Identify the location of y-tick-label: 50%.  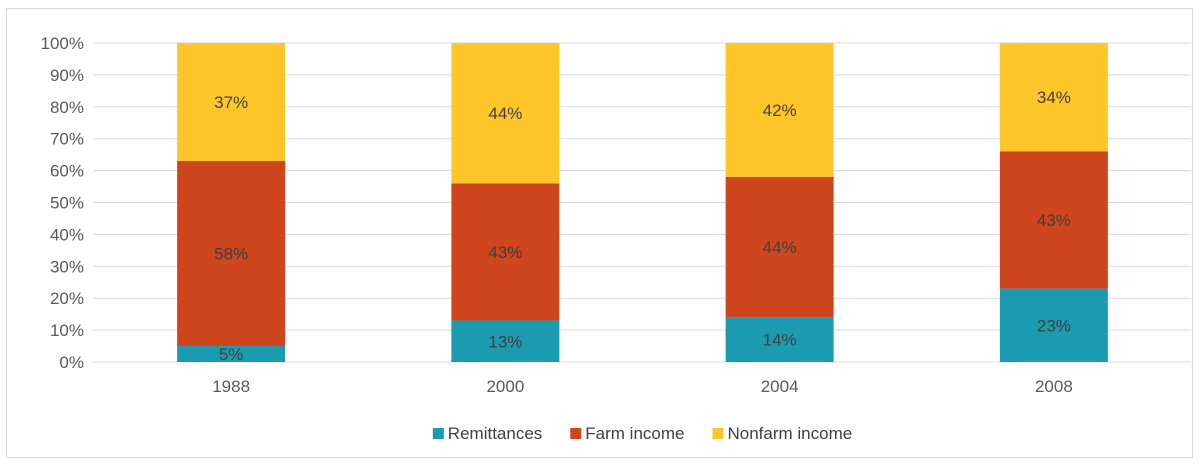
(67, 203).